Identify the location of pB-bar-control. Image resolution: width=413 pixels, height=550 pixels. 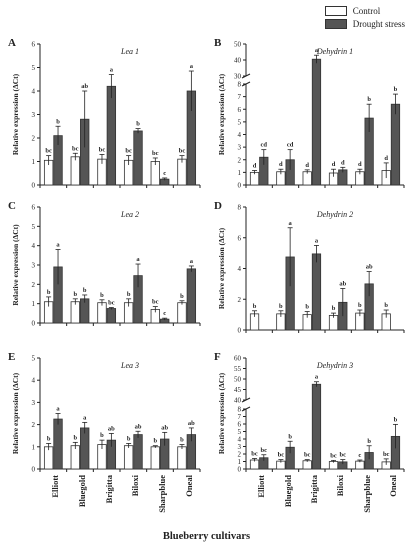
(307, 178).